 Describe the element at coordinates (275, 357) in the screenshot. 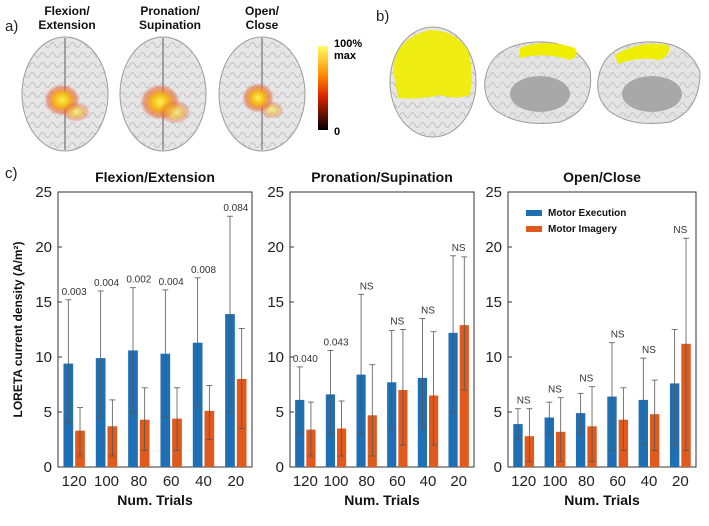

I see `chart-1-ytick-label: 10` at that location.